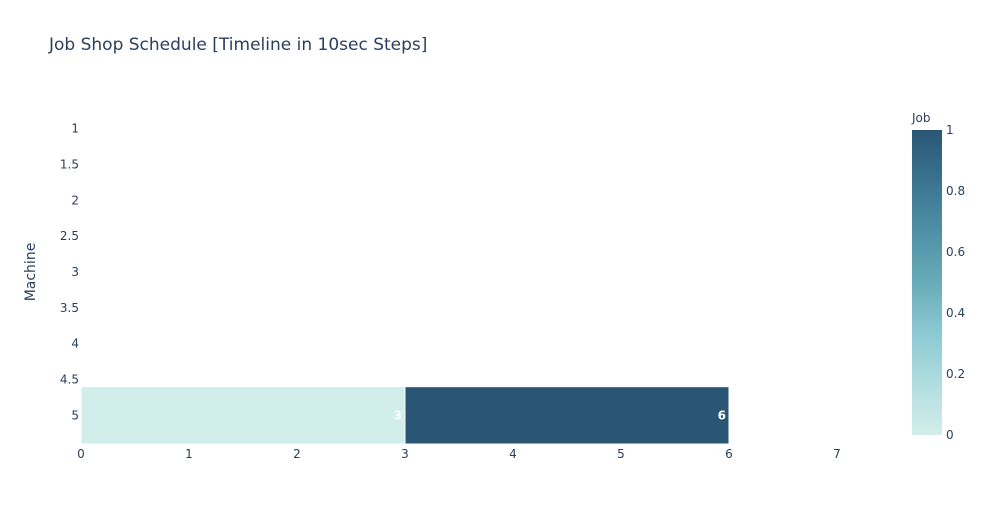  What do you see at coordinates (398, 415) in the screenshot?
I see `bar-label: 3` at bounding box center [398, 415].